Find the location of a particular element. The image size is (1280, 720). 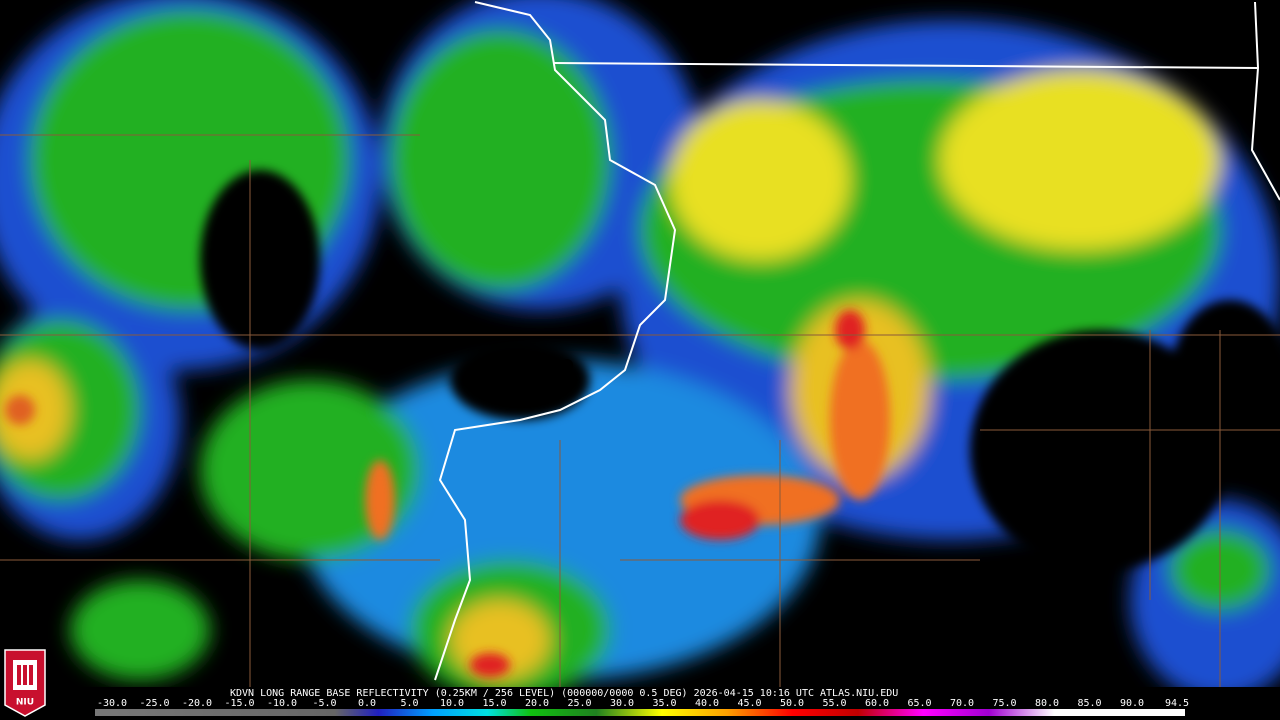

scale-label: 75.0 is located at coordinates (1004, 703).